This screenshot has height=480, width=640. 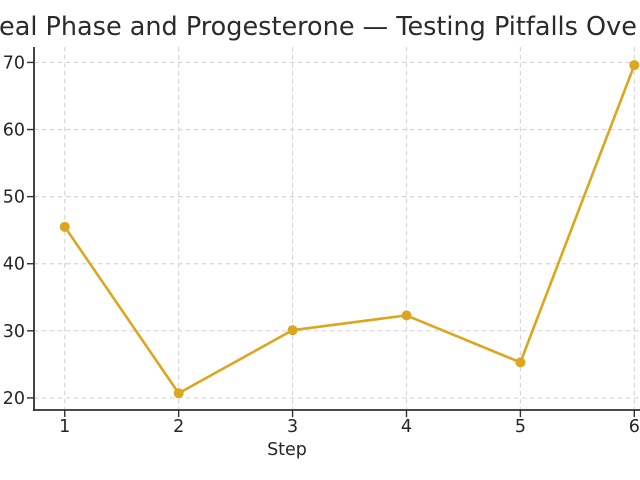 I want to click on x-axis-label: Step, so click(x=287, y=450).